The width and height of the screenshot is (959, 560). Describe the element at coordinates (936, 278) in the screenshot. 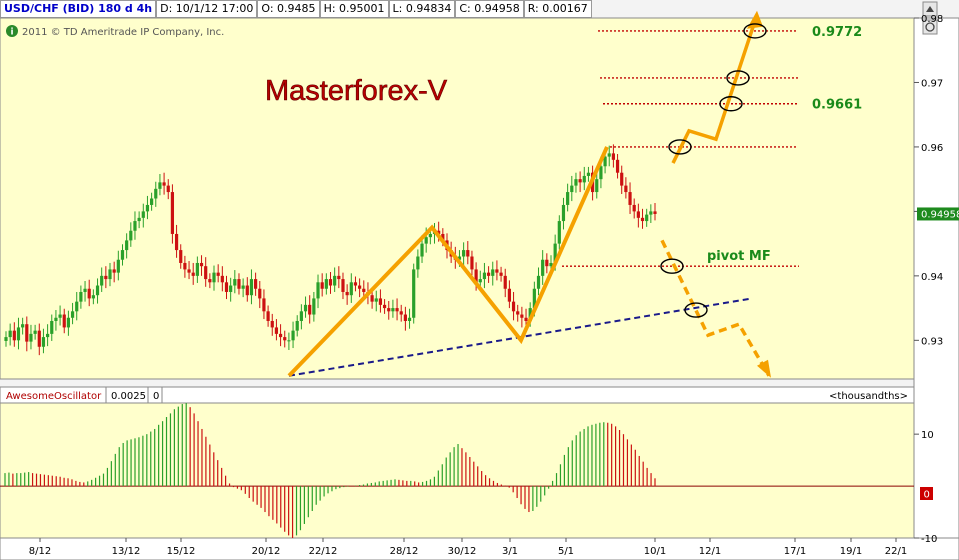

I see `price-axis` at that location.